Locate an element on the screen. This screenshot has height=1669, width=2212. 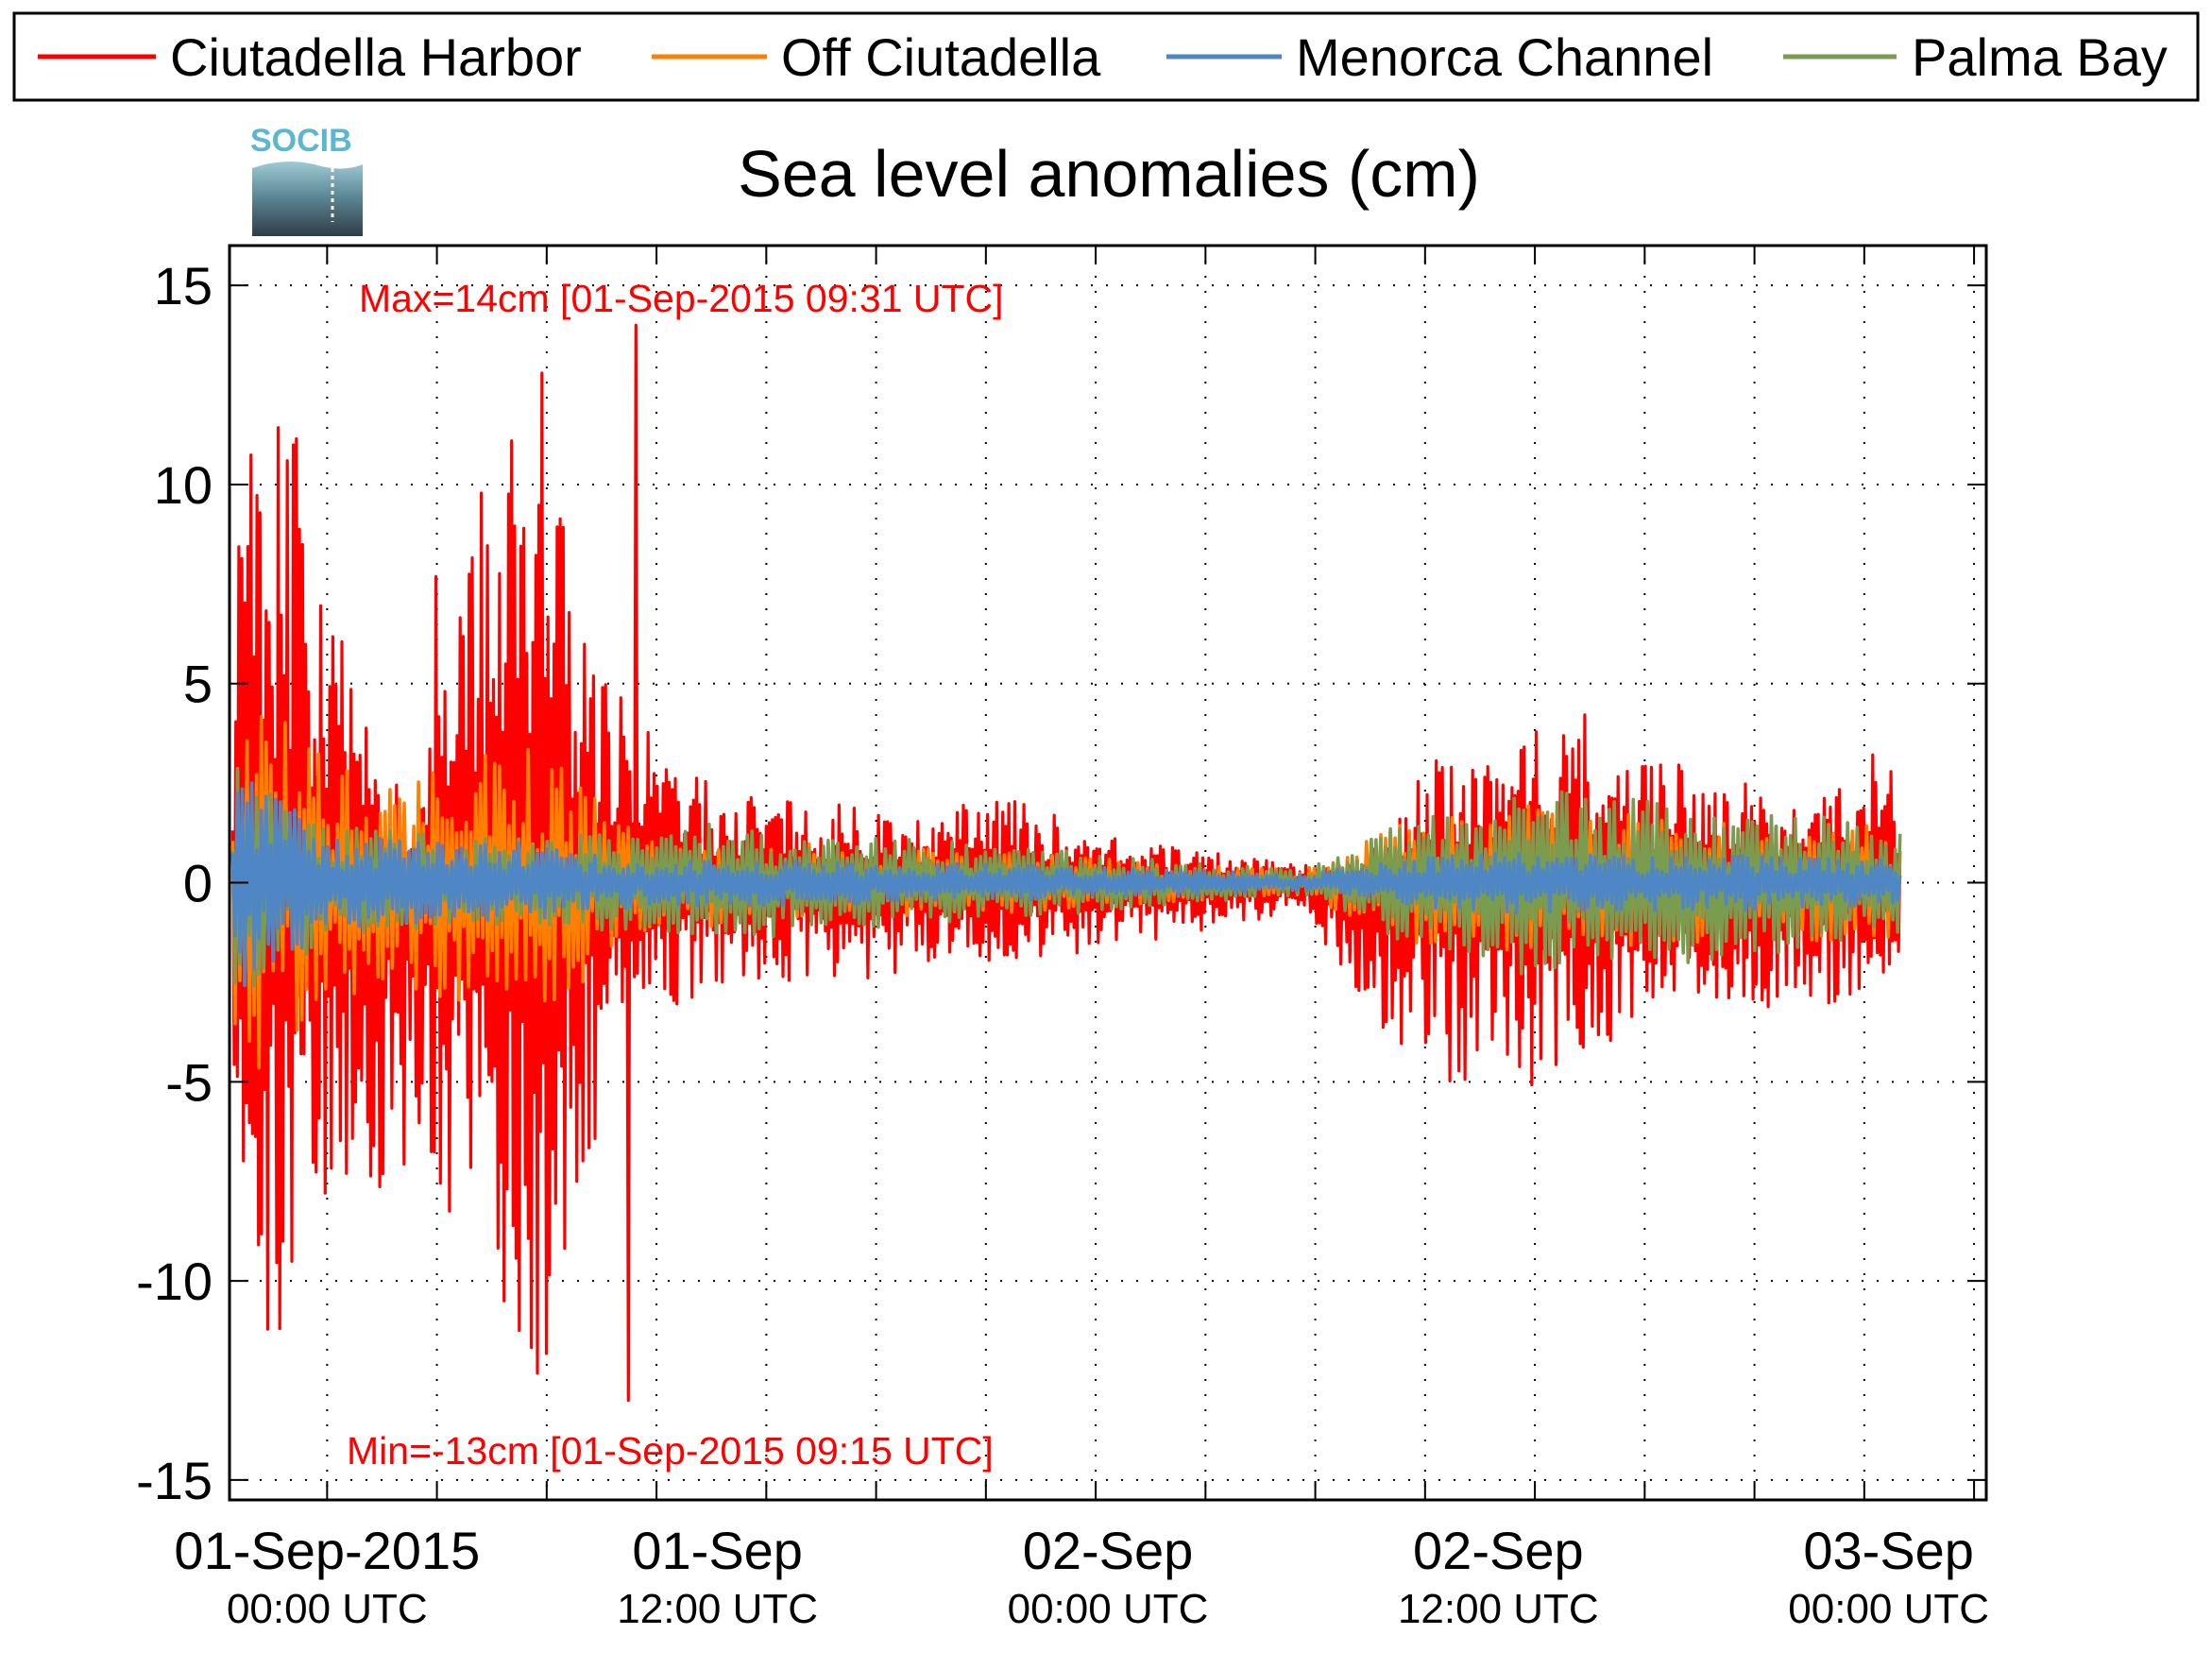
logo-wave-block is located at coordinates (307, 199).